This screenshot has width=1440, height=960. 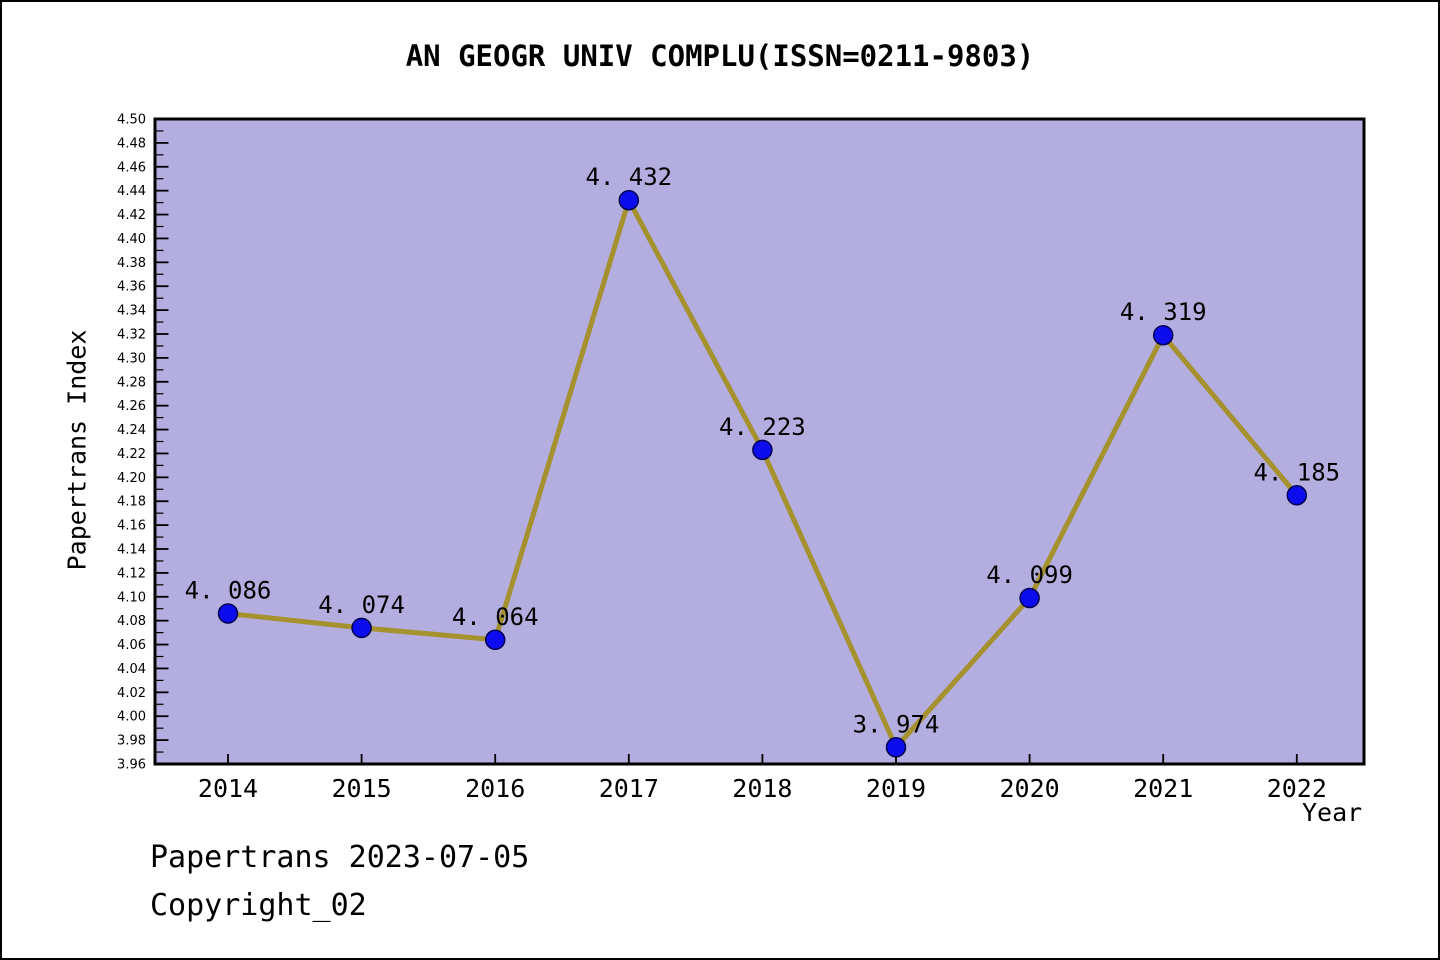 What do you see at coordinates (131, 191) in the screenshot?
I see `y-tick-label: 4.44` at bounding box center [131, 191].